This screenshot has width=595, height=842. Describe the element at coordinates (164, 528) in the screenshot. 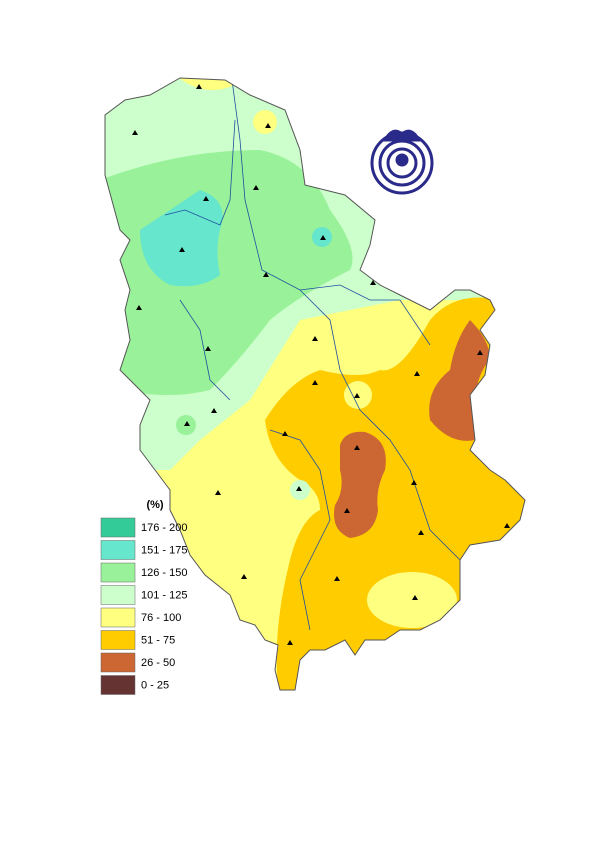

I see `legend-label: 176 - 200` at that location.